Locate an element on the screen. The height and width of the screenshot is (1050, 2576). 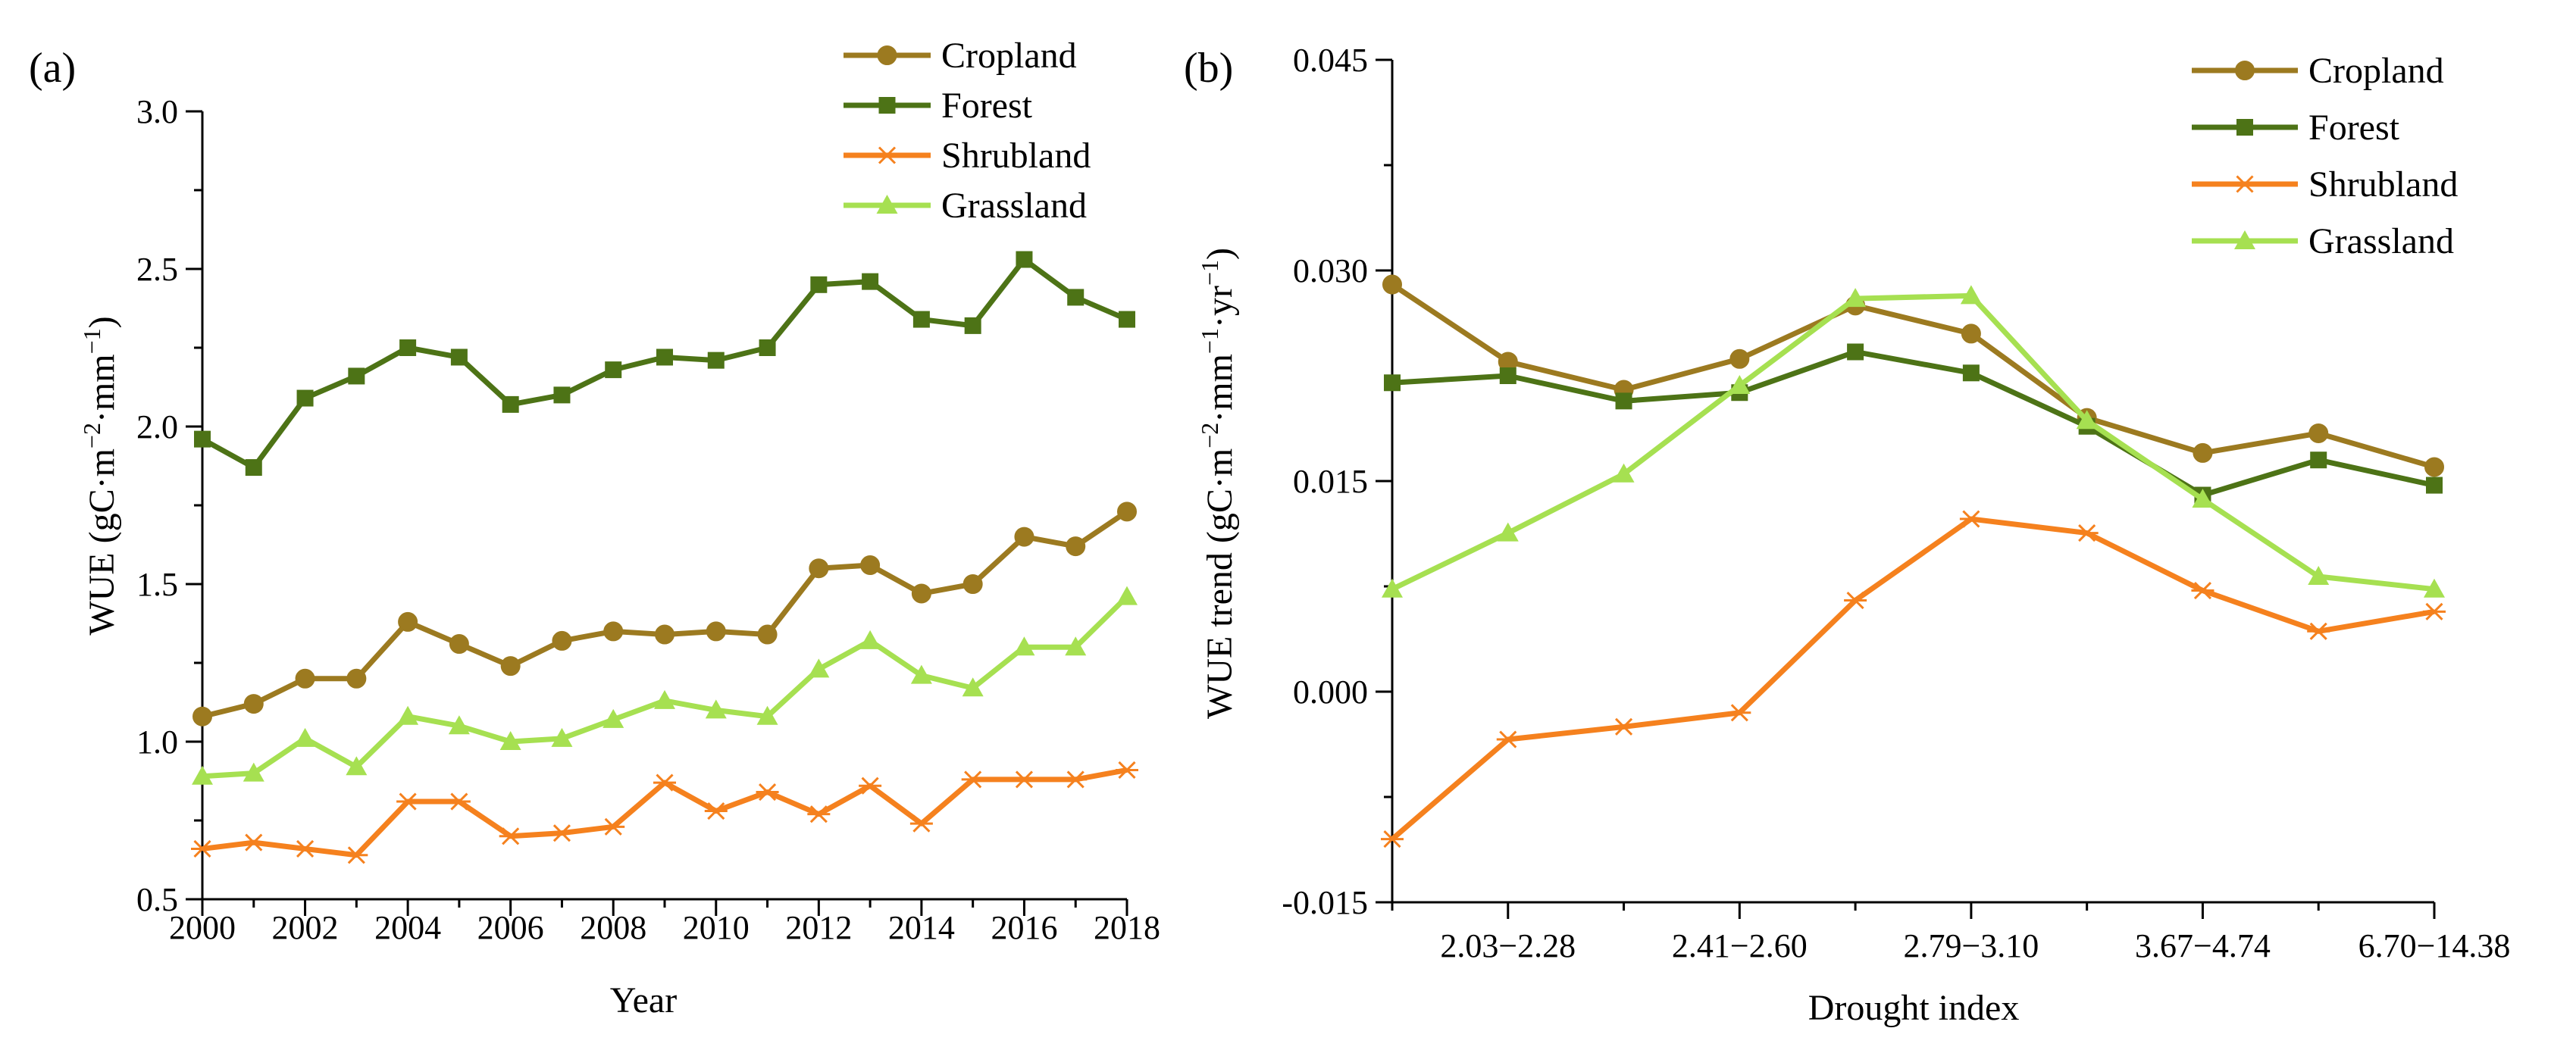
panel-b-x-tick-label: 2.79−3.10 is located at coordinates (1971, 945).